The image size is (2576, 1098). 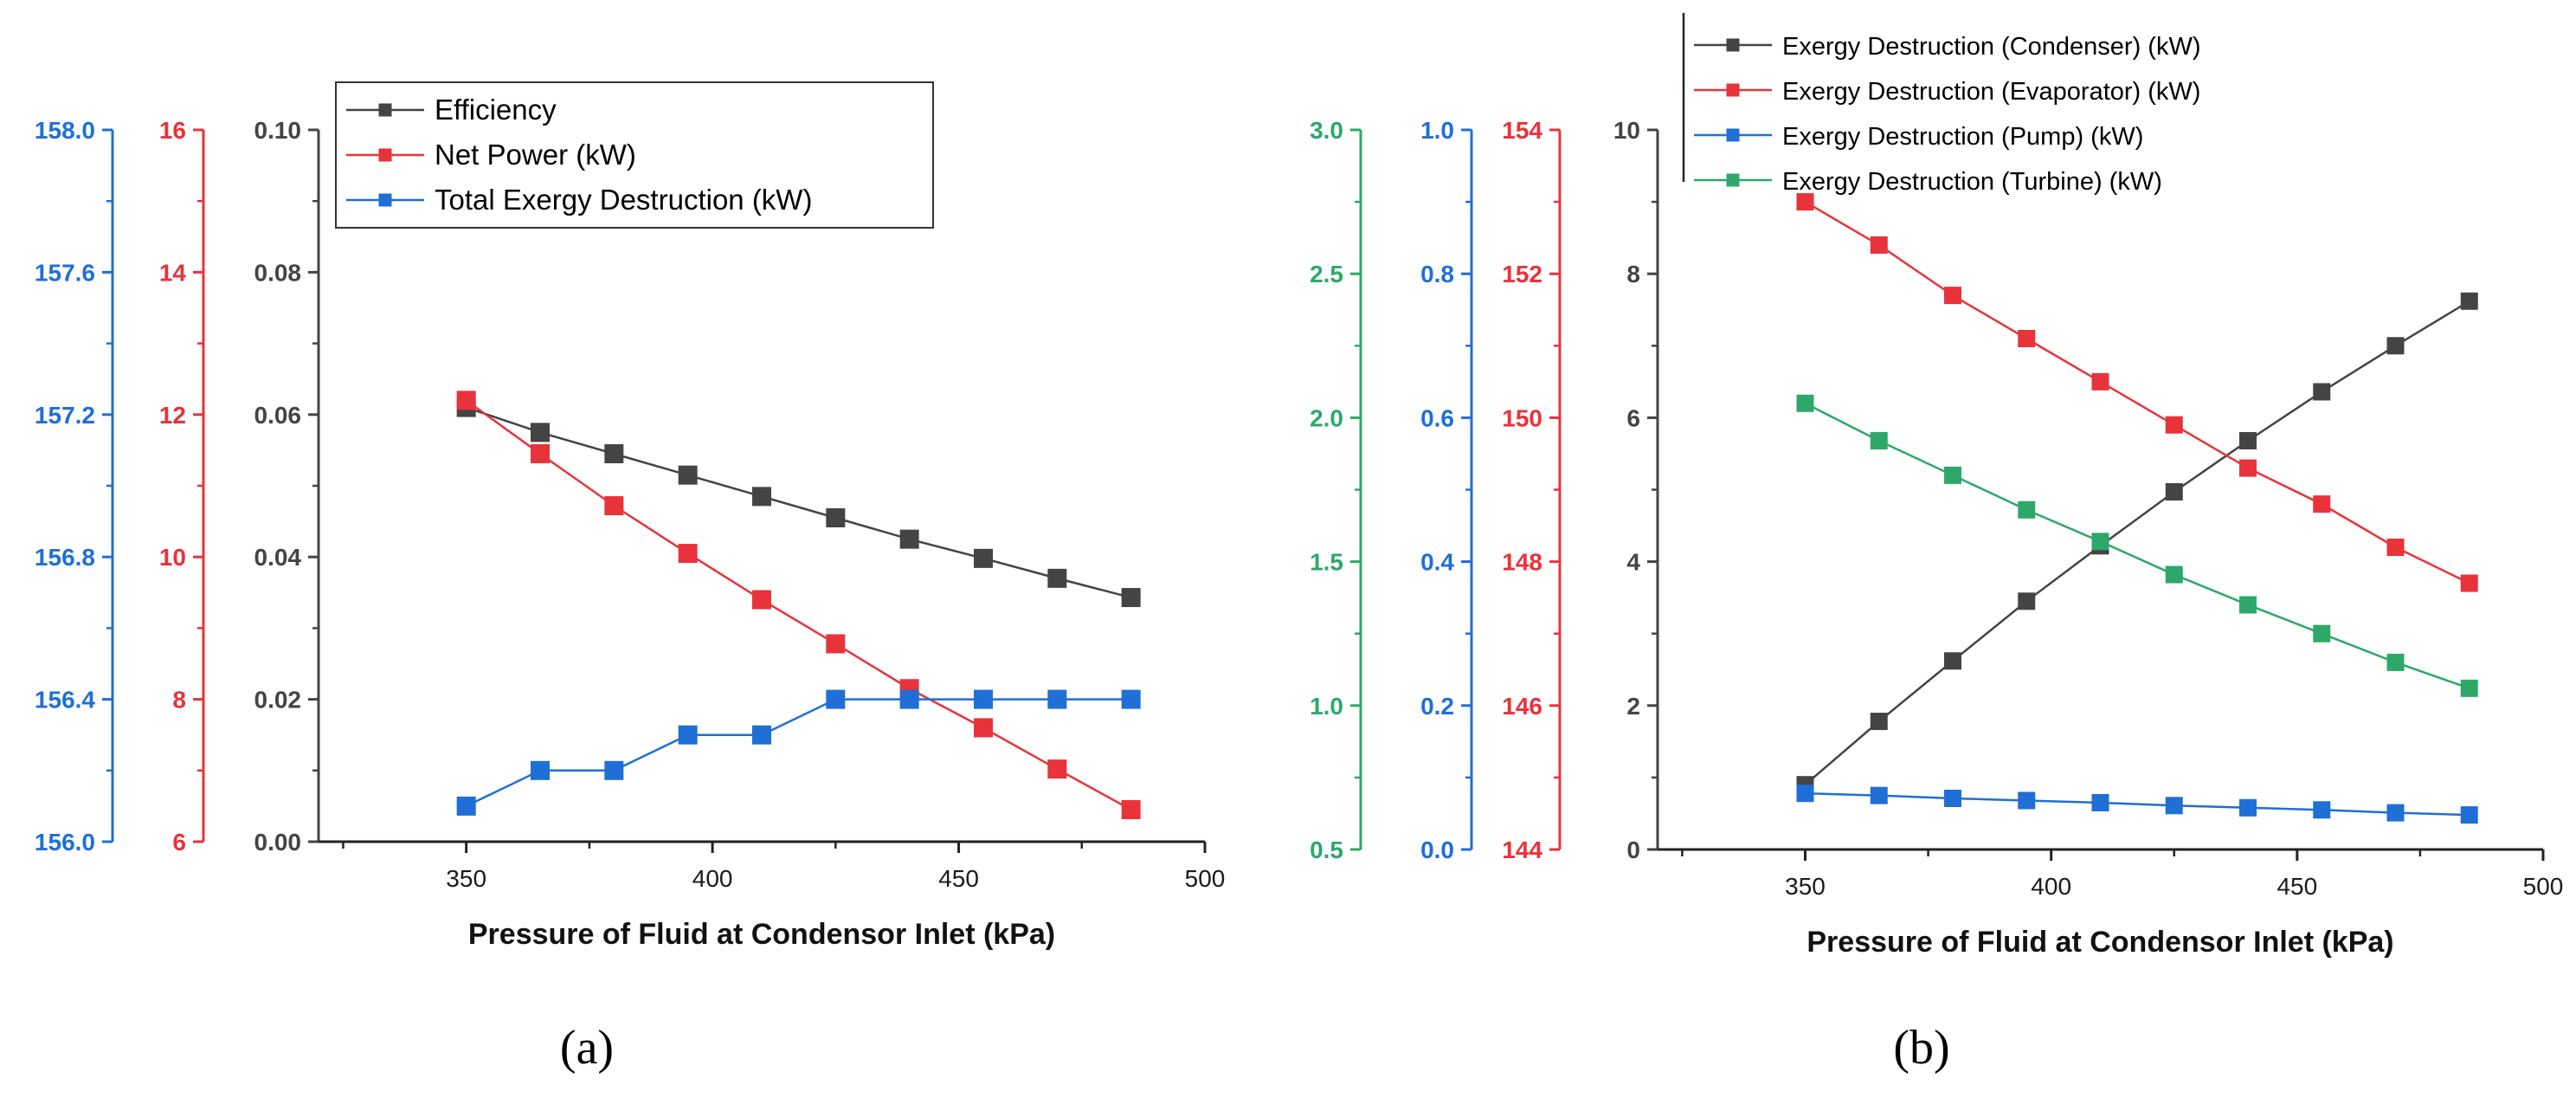 What do you see at coordinates (1522, 418) in the screenshot?
I see `y-tick-label-evap: 150` at bounding box center [1522, 418].